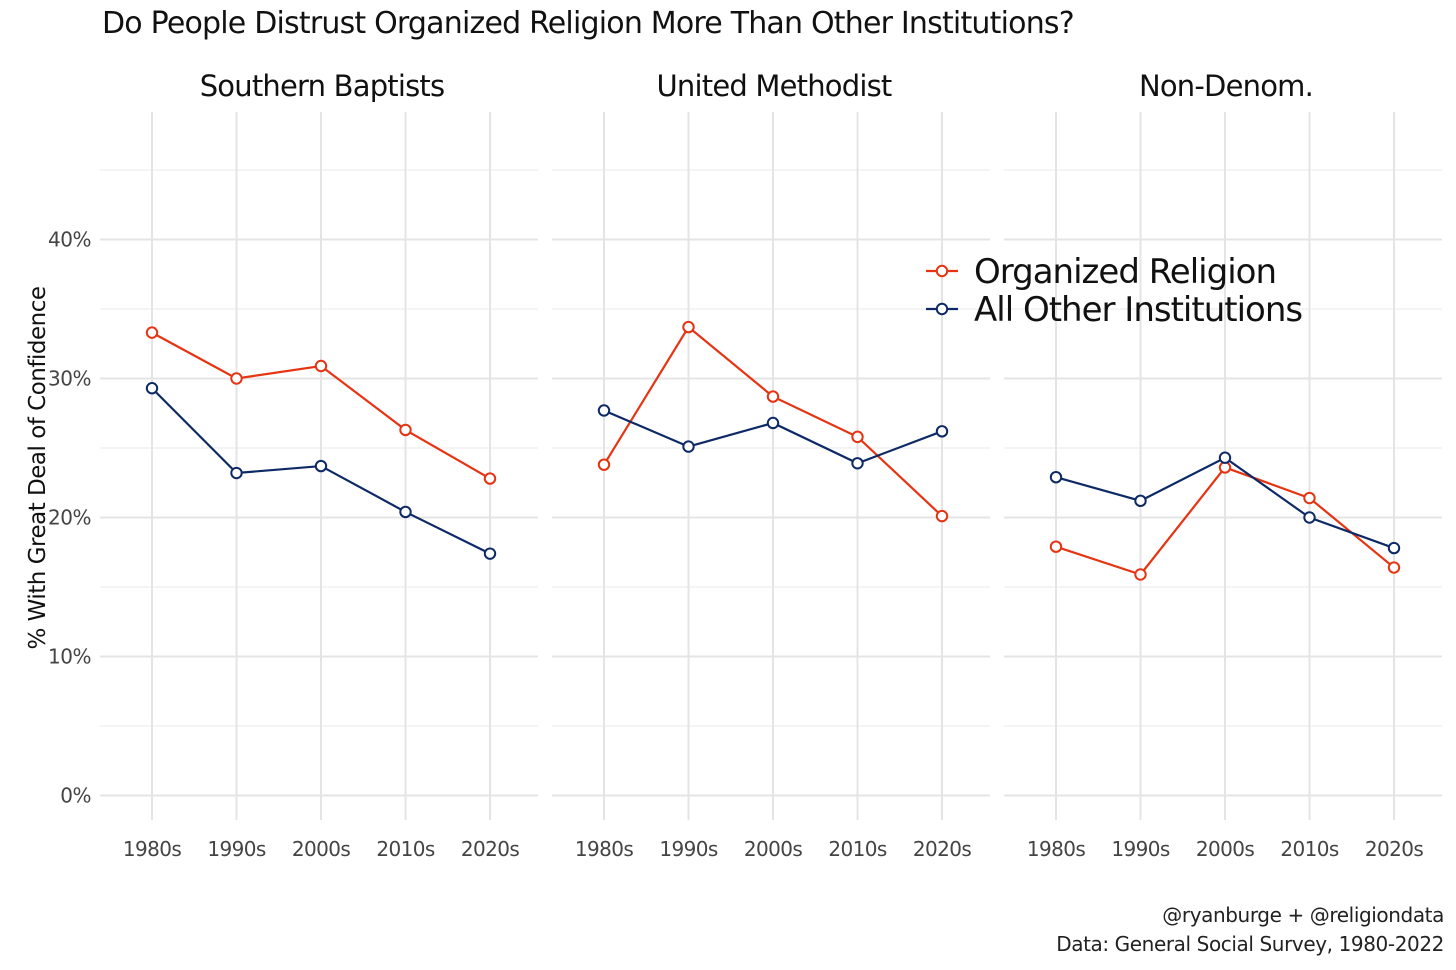 This screenshot has height=970, width=1456. What do you see at coordinates (1125, 272) in the screenshot?
I see `legend-label: Organized Religion` at bounding box center [1125, 272].